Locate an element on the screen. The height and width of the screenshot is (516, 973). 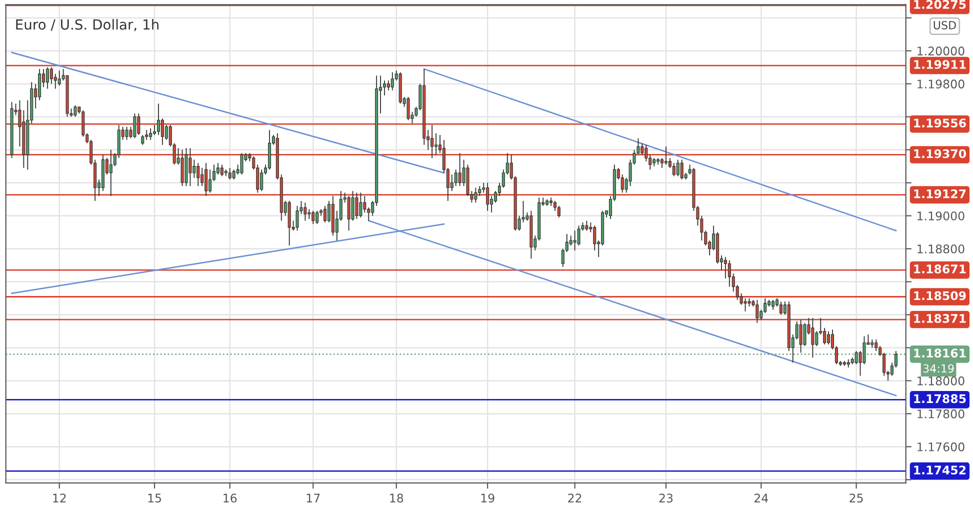
text: Euro / U.S. Dollar, 1h is located at coordinates (87, 25).